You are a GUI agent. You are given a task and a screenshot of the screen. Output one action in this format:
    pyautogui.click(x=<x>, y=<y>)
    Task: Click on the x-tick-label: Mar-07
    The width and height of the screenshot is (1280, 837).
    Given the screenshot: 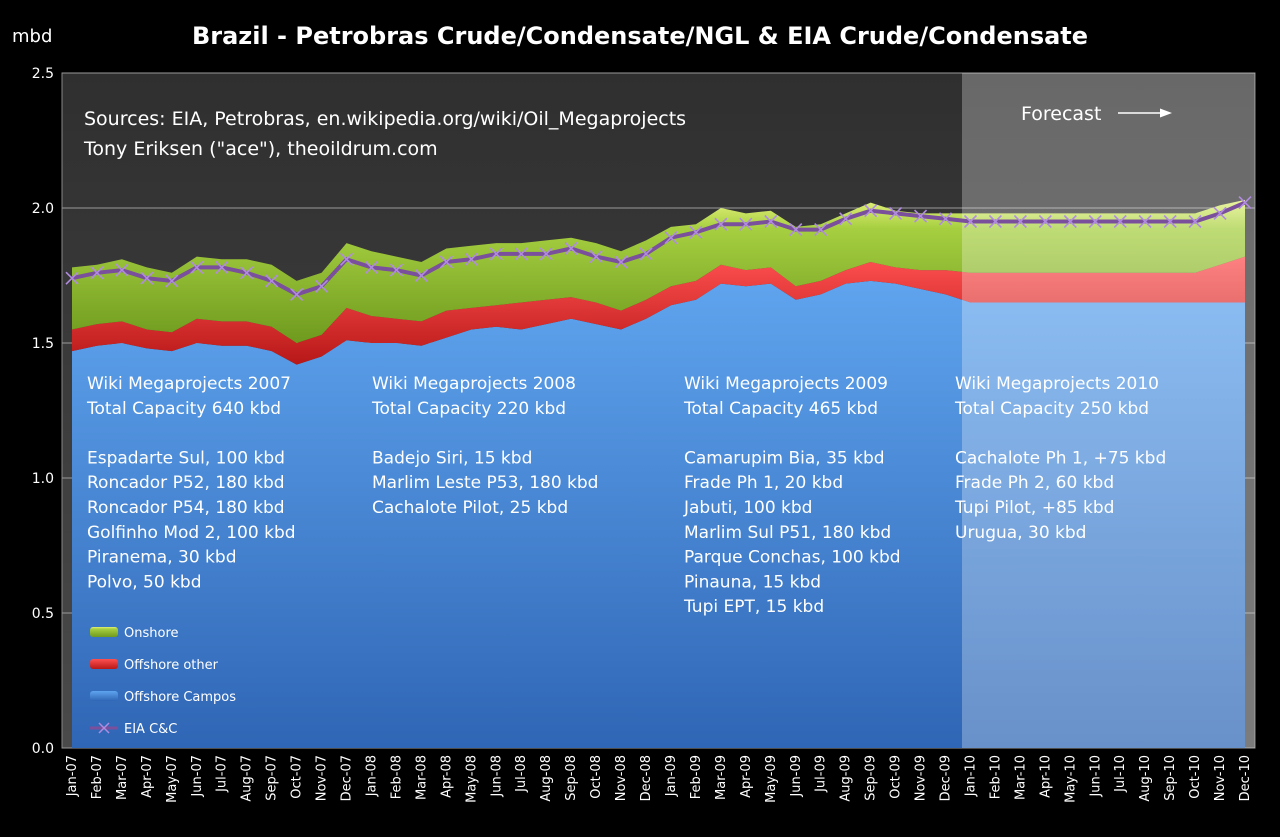 What is the action you would take?
    pyautogui.click(x=122, y=777)
    